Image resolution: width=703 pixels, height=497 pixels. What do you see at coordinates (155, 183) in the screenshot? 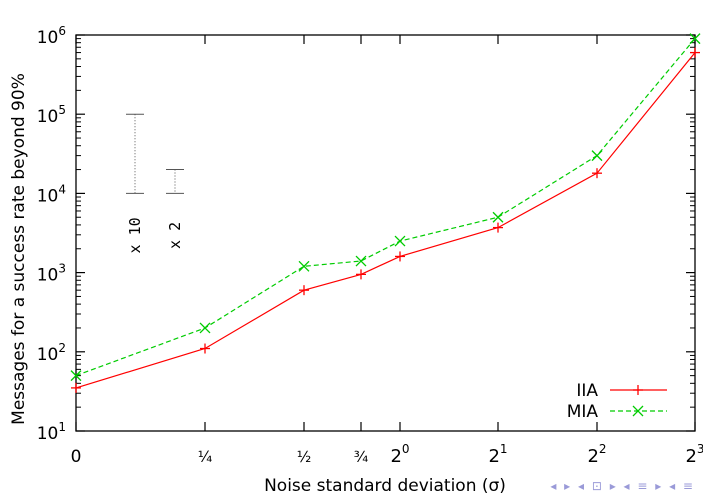
I see `error-bar-annotations: x 10 x 2` at bounding box center [155, 183].